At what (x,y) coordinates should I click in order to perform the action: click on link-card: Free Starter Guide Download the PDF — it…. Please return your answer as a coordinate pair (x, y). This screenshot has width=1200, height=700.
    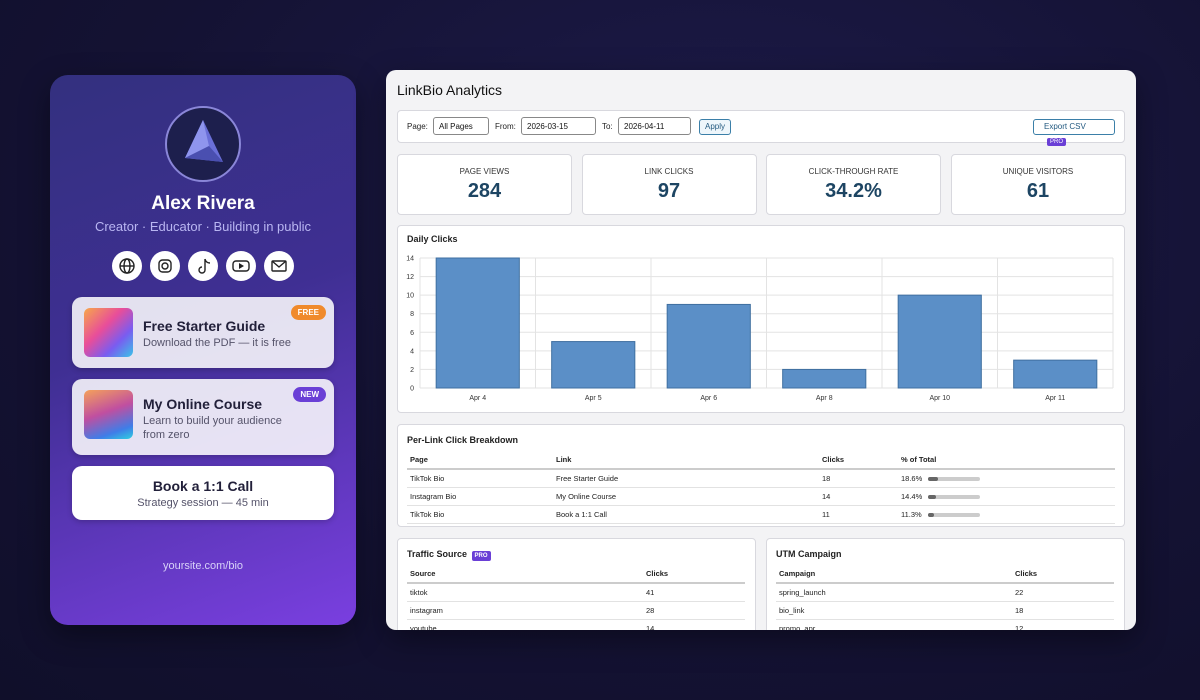
    Looking at the image, I should click on (203, 332).